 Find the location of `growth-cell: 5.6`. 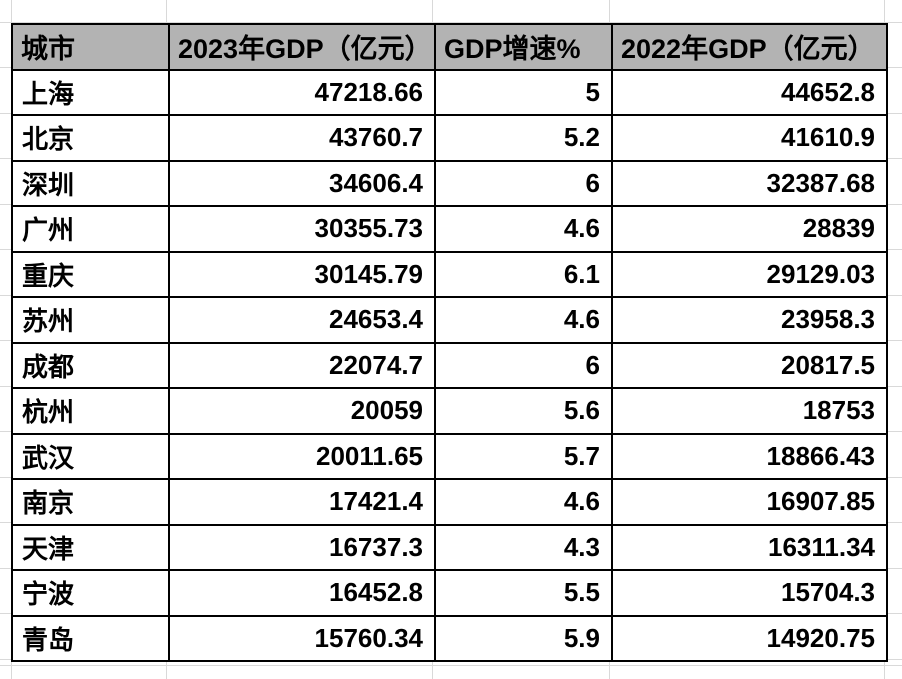

growth-cell: 5.6 is located at coordinates (523, 411).